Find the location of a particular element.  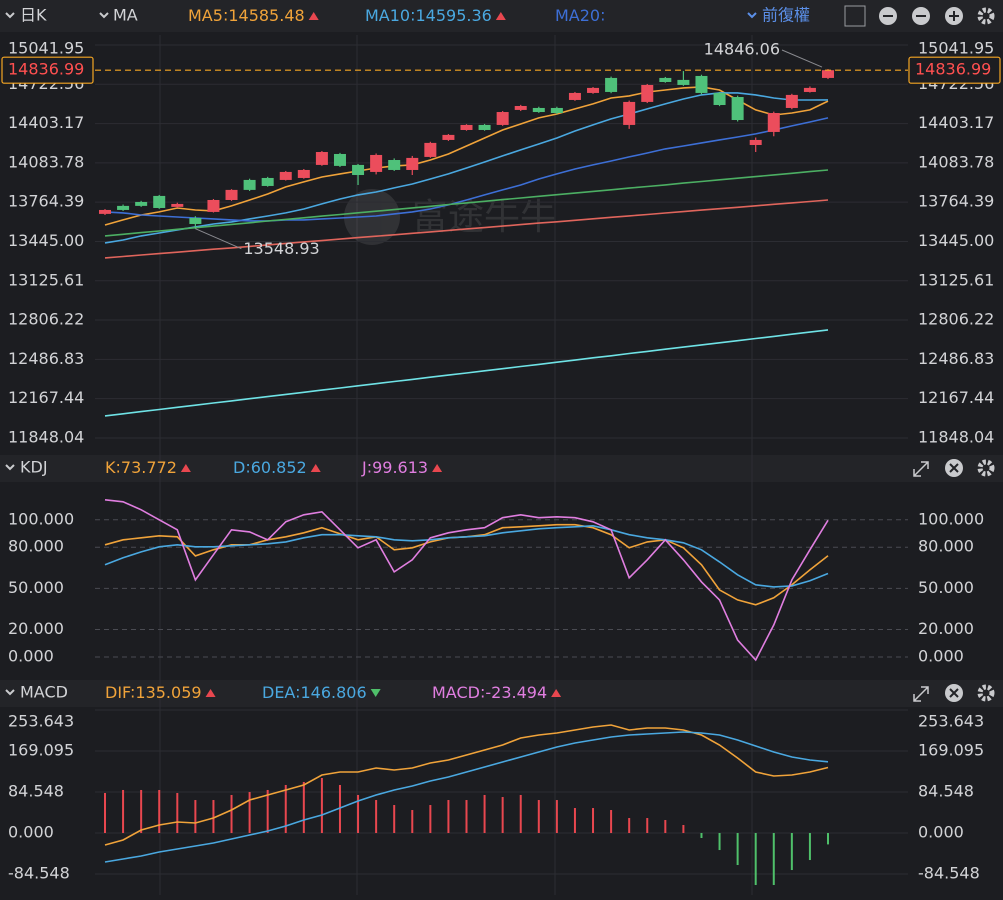

legend-entry: J:99.613 is located at coordinates (394, 467).